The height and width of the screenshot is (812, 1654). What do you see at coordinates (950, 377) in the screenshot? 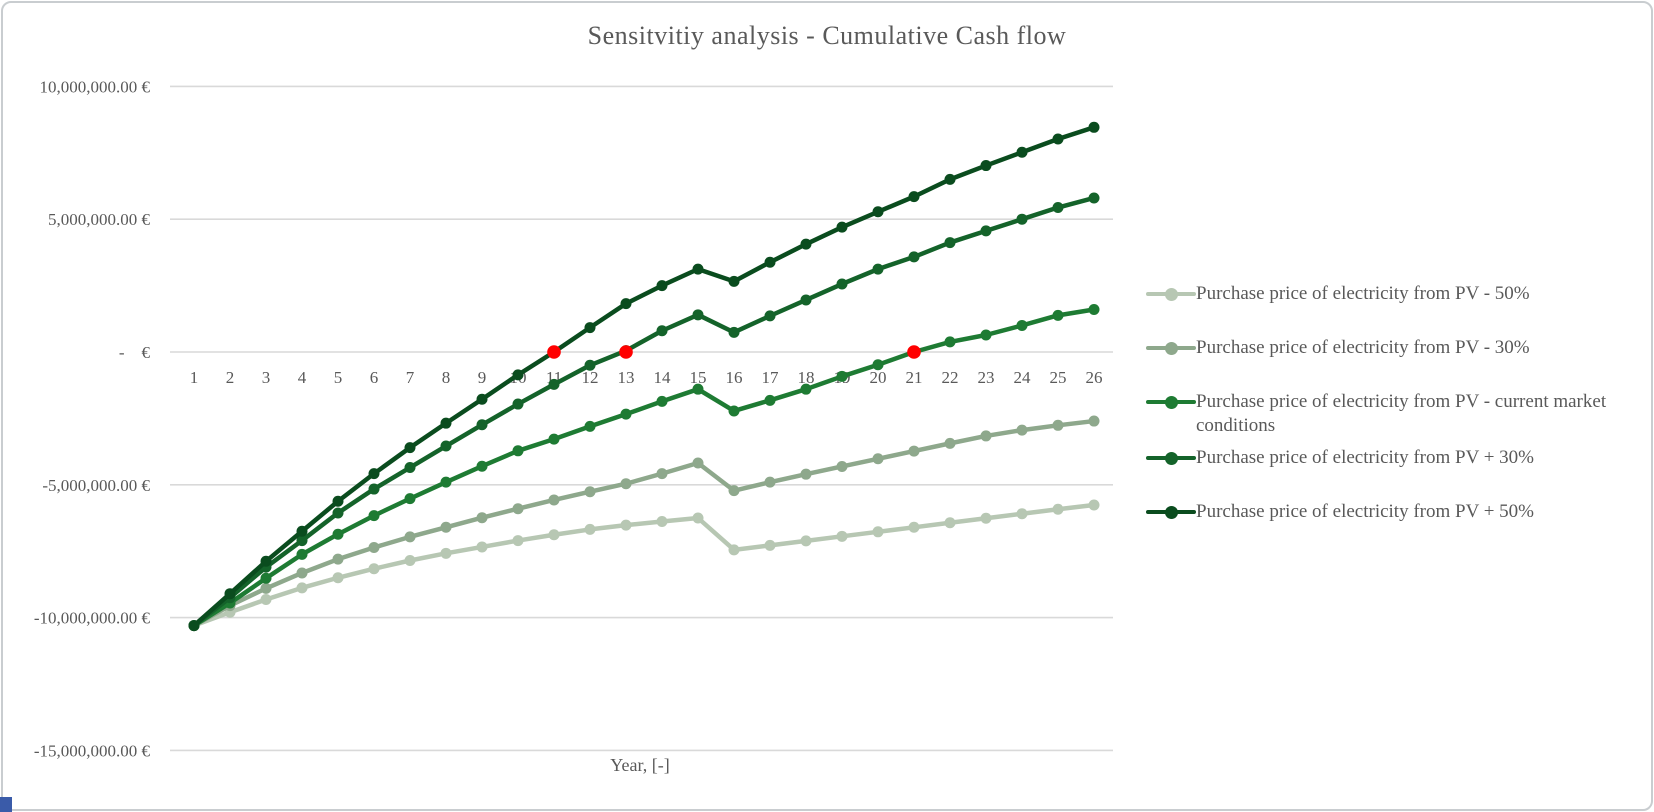
I see `x-tick-label-22: 22` at bounding box center [950, 377].